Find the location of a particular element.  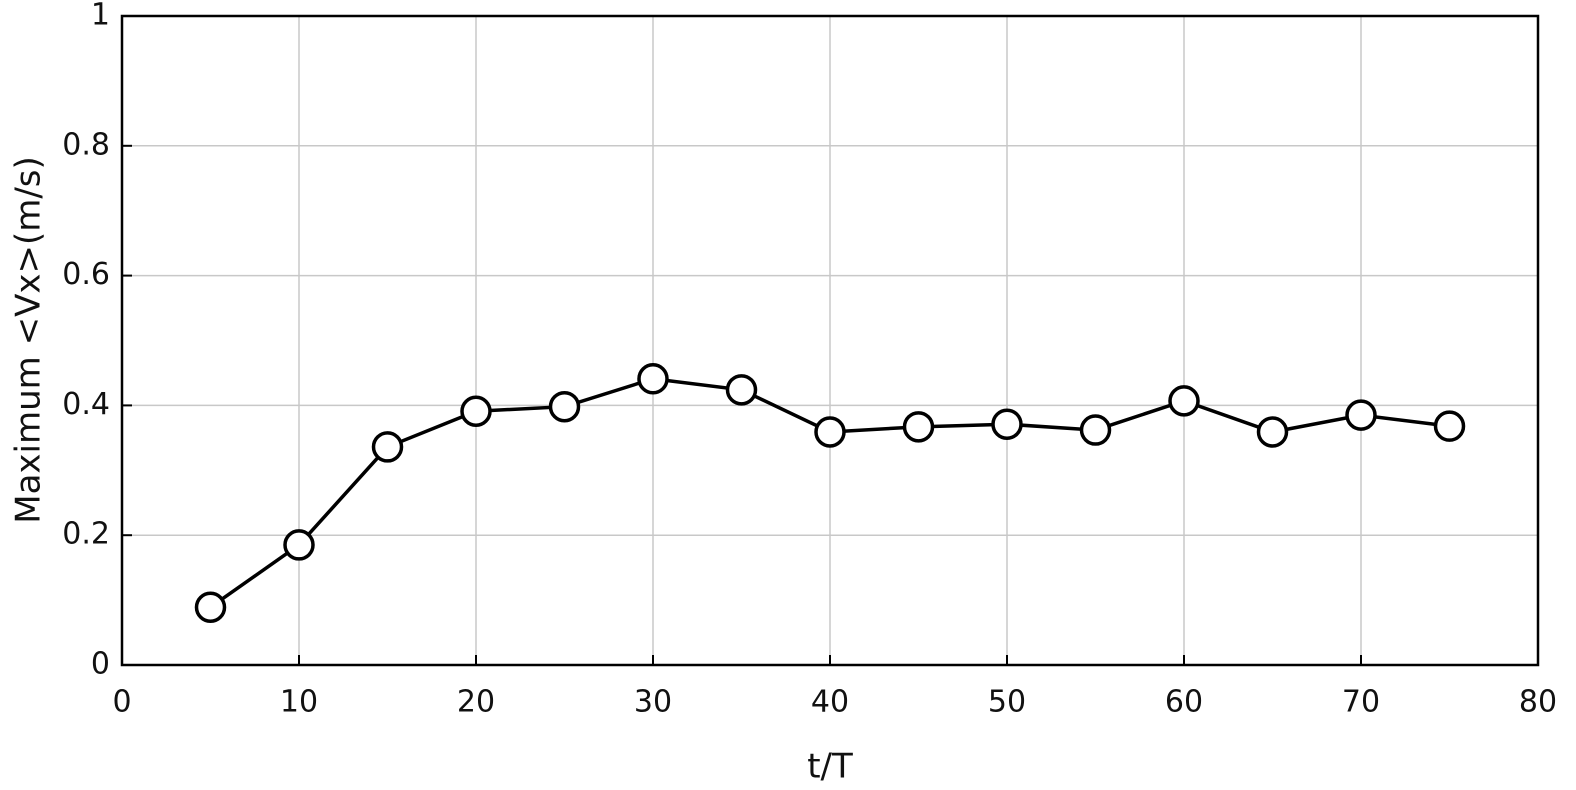

x-tick-label: 70 is located at coordinates (1361, 702).